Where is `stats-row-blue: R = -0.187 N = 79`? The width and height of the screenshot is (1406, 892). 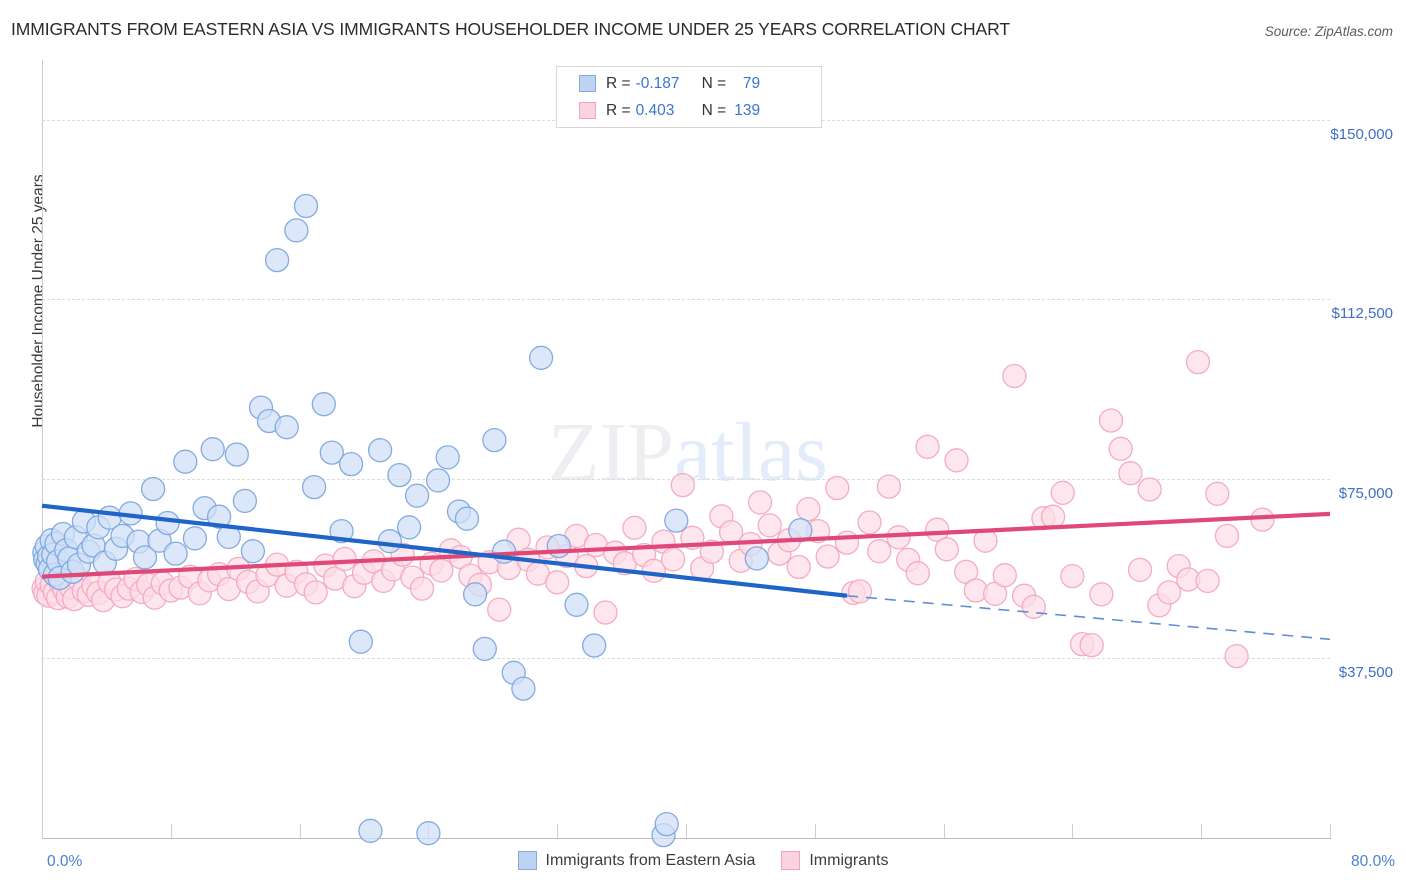
stats-row-blue: R = -0.187 N = 79 is located at coordinates (689, 83).